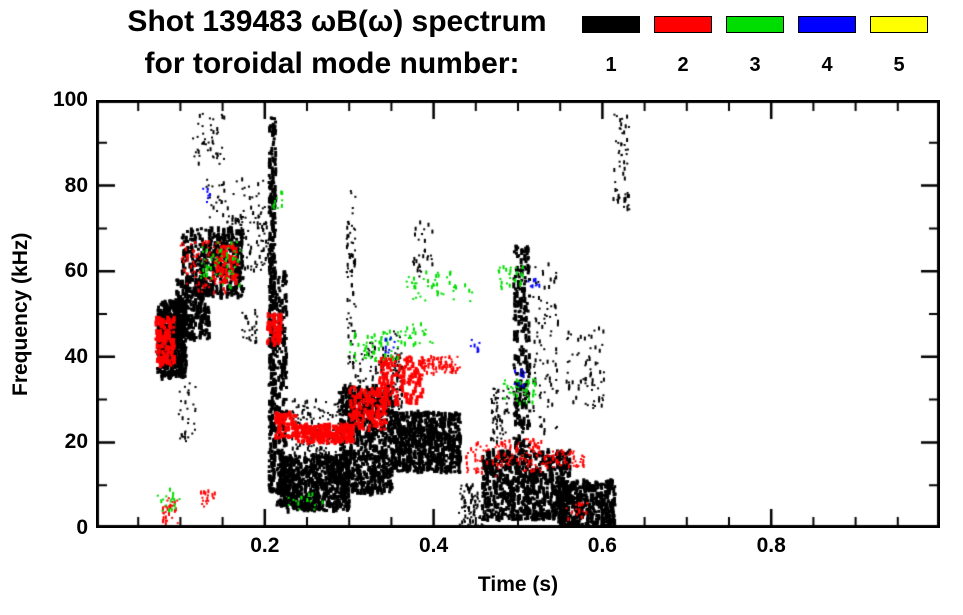 This screenshot has width=963, height=615. Describe the element at coordinates (899, 65) in the screenshot. I see `legend-mode-label: 5` at that location.